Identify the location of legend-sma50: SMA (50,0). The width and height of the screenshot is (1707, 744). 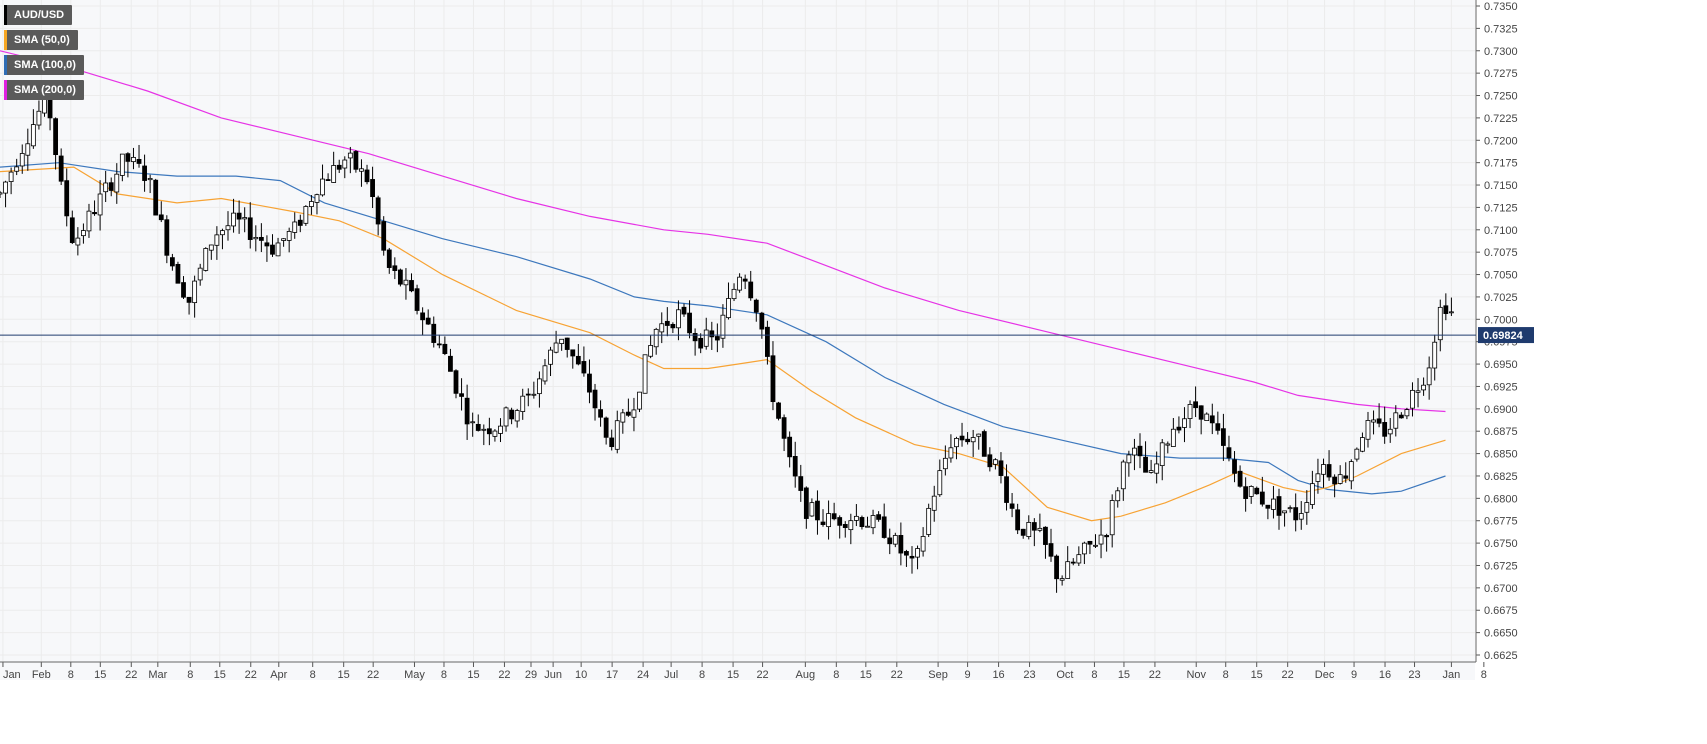
(41, 40).